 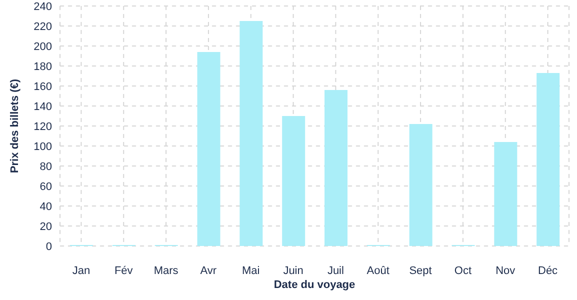 What do you see at coordinates (378, 270) in the screenshot?
I see `x-tick-label: Août` at bounding box center [378, 270].